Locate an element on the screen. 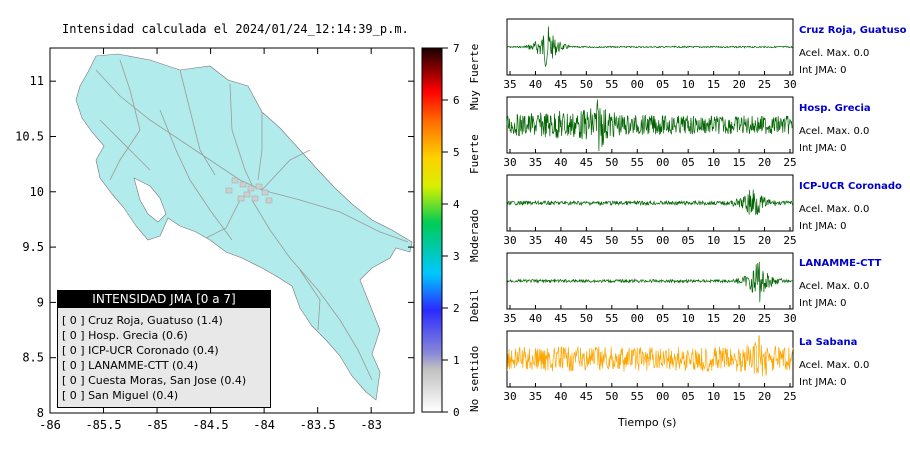  scale-label-debil: Debil is located at coordinates (474, 305).